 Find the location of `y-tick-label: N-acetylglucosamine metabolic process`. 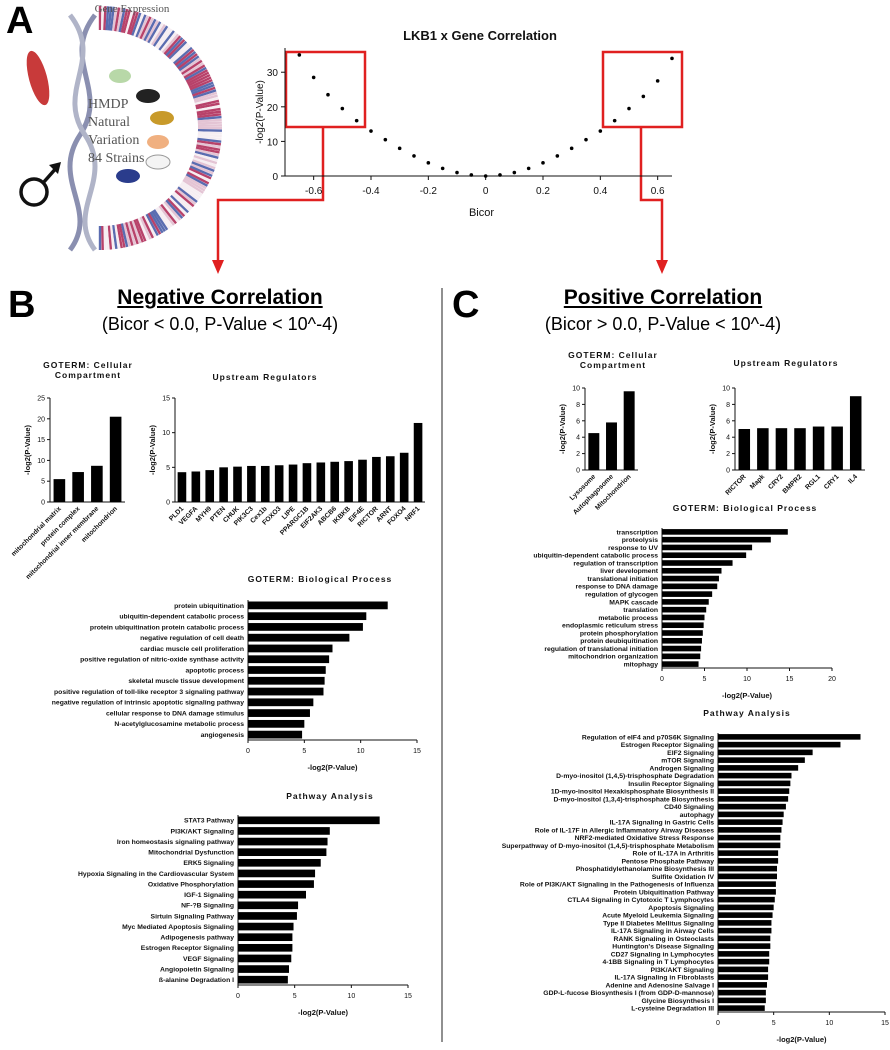

y-tick-label: N-acetylglucosamine metabolic process is located at coordinates (179, 724).